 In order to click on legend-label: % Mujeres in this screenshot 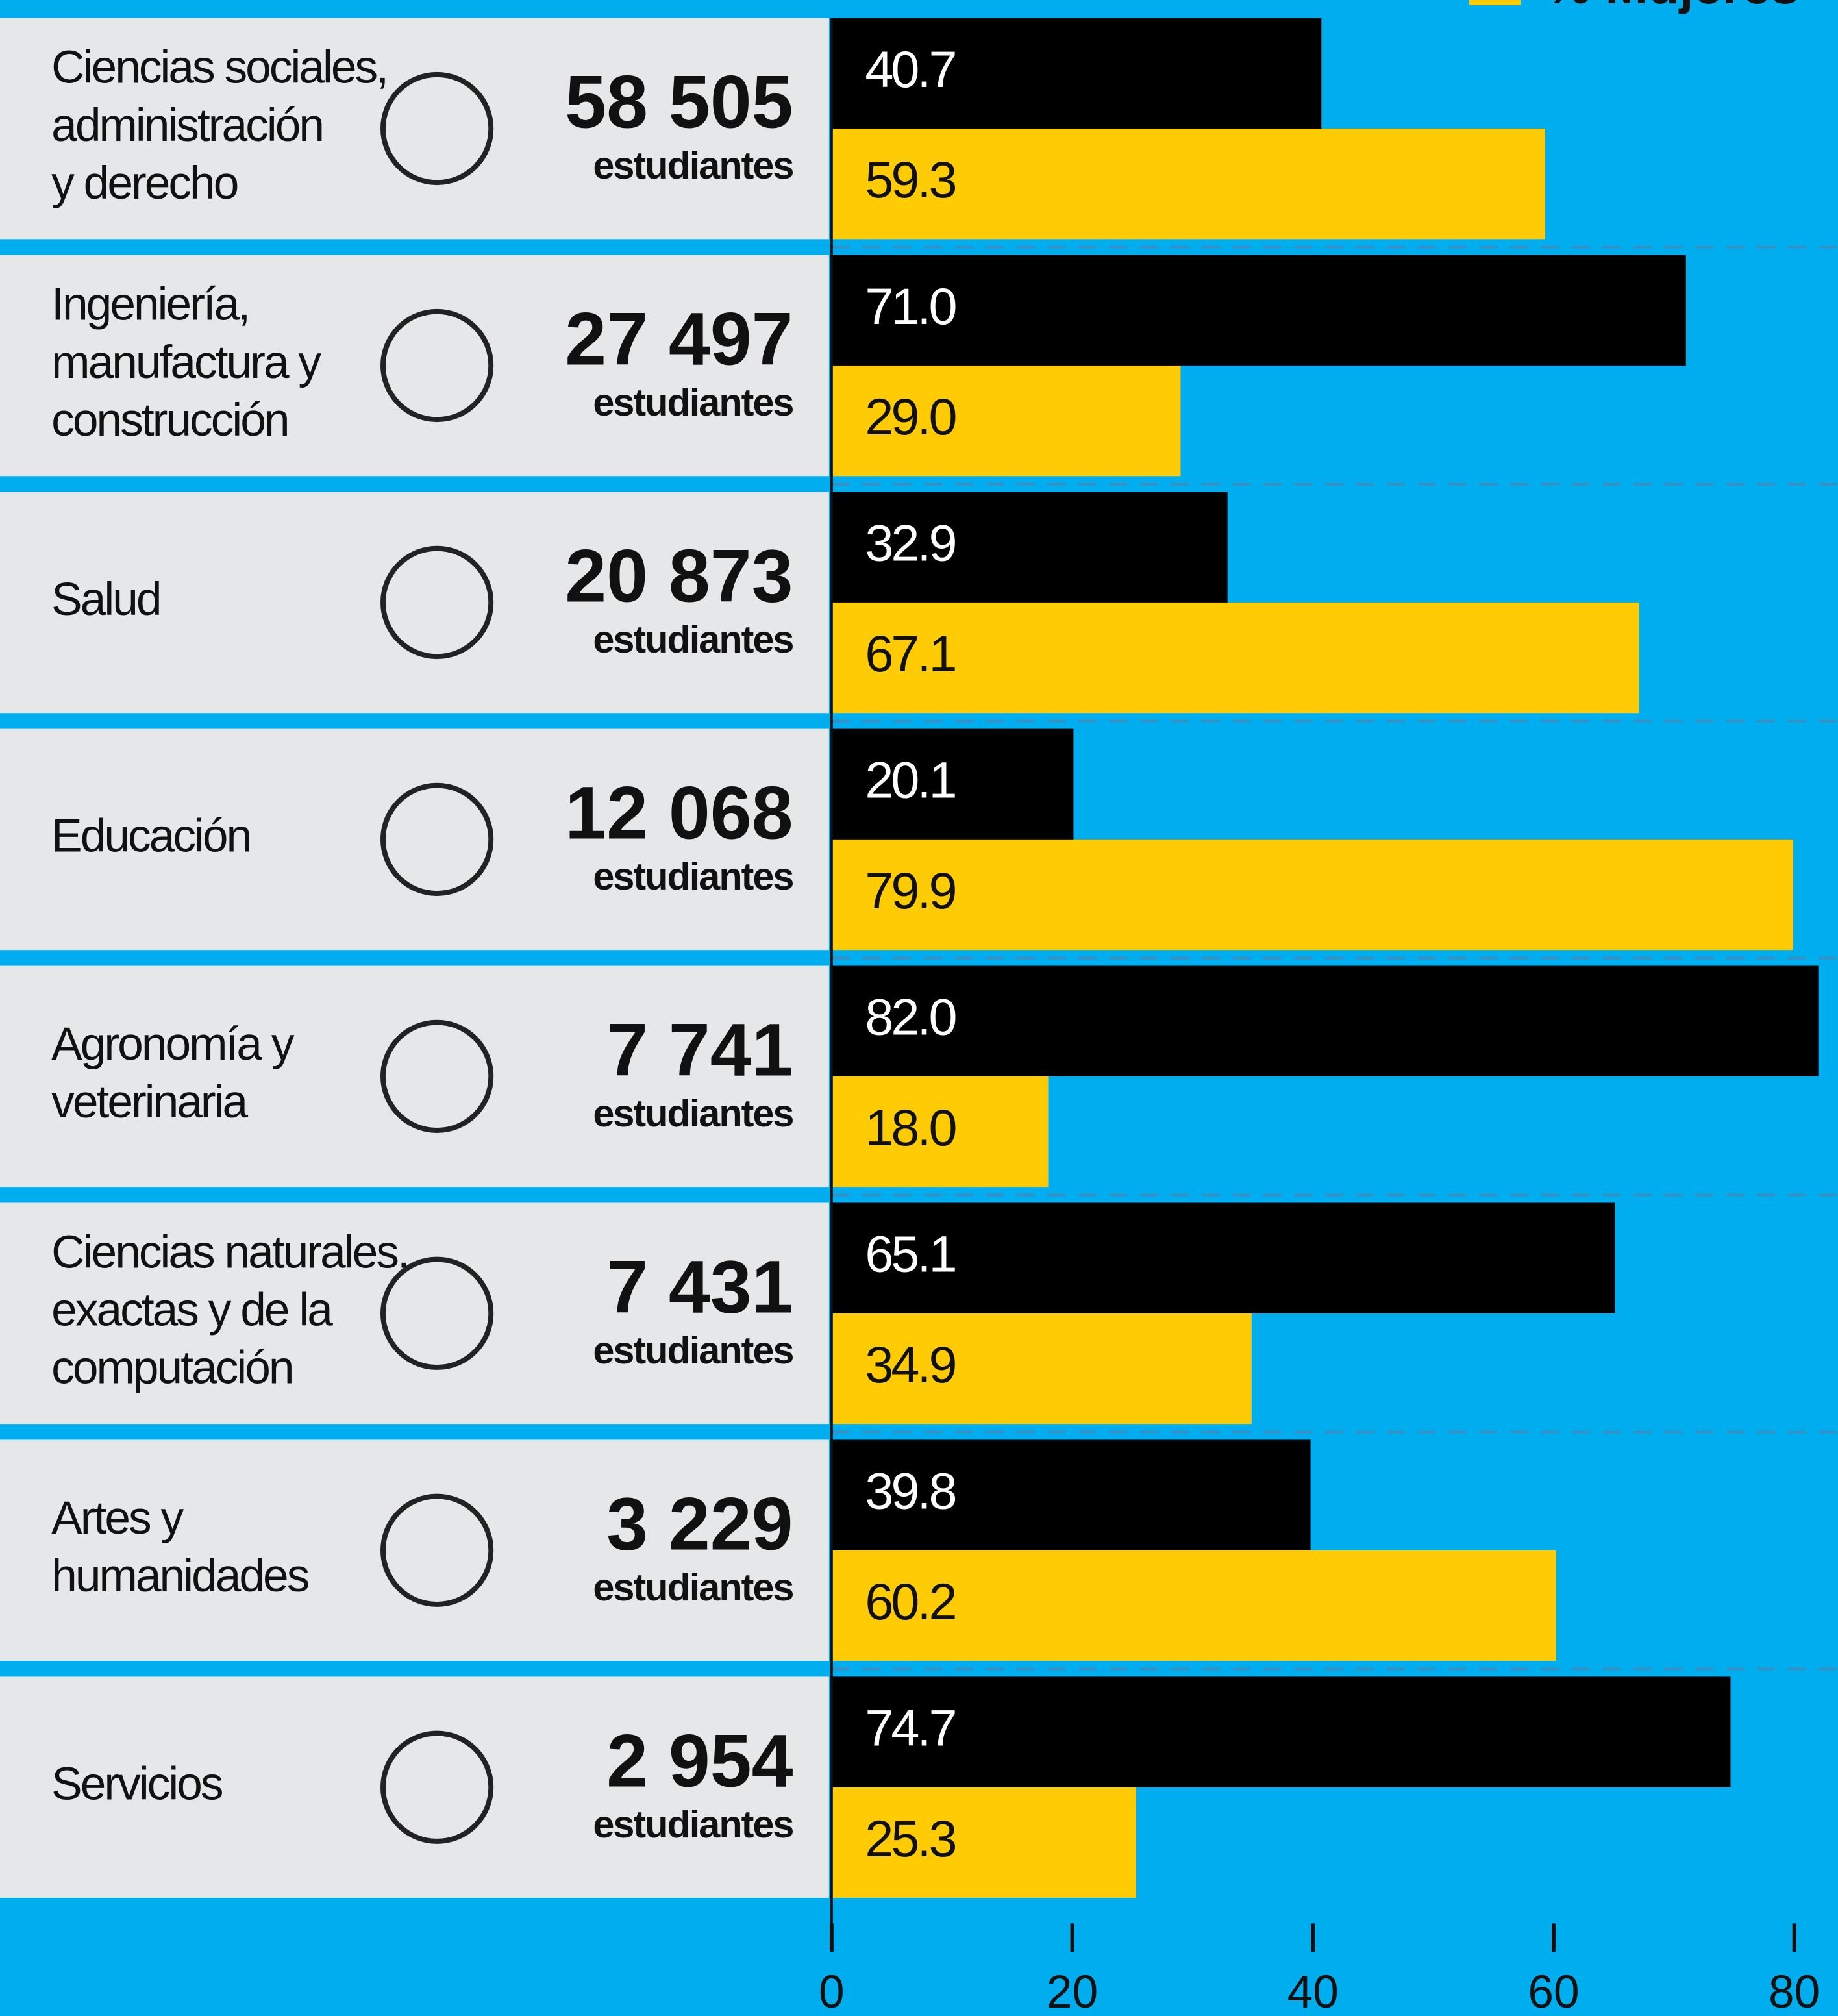, I will do `click(1672, 7)`.